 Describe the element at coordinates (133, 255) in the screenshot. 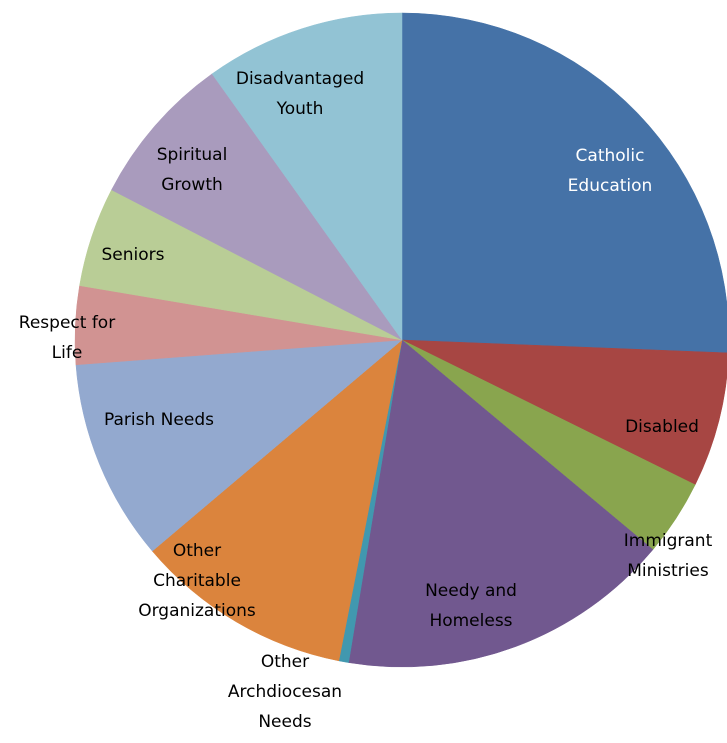

I see `slice-label-seniors: Seniors` at that location.